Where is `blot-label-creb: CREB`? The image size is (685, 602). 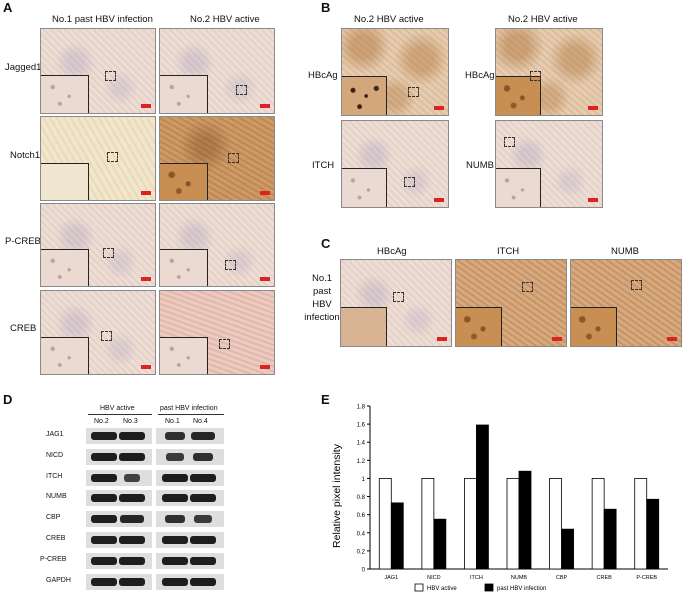
blot-label-creb: CREB is located at coordinates (56, 538).